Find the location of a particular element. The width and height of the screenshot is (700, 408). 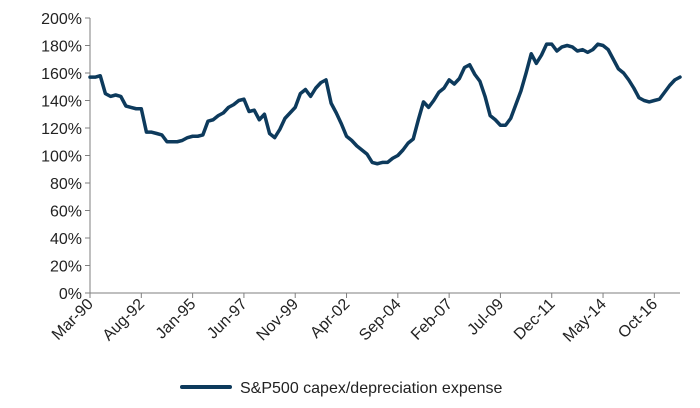

y-tick-label: 140% is located at coordinates (61, 102).